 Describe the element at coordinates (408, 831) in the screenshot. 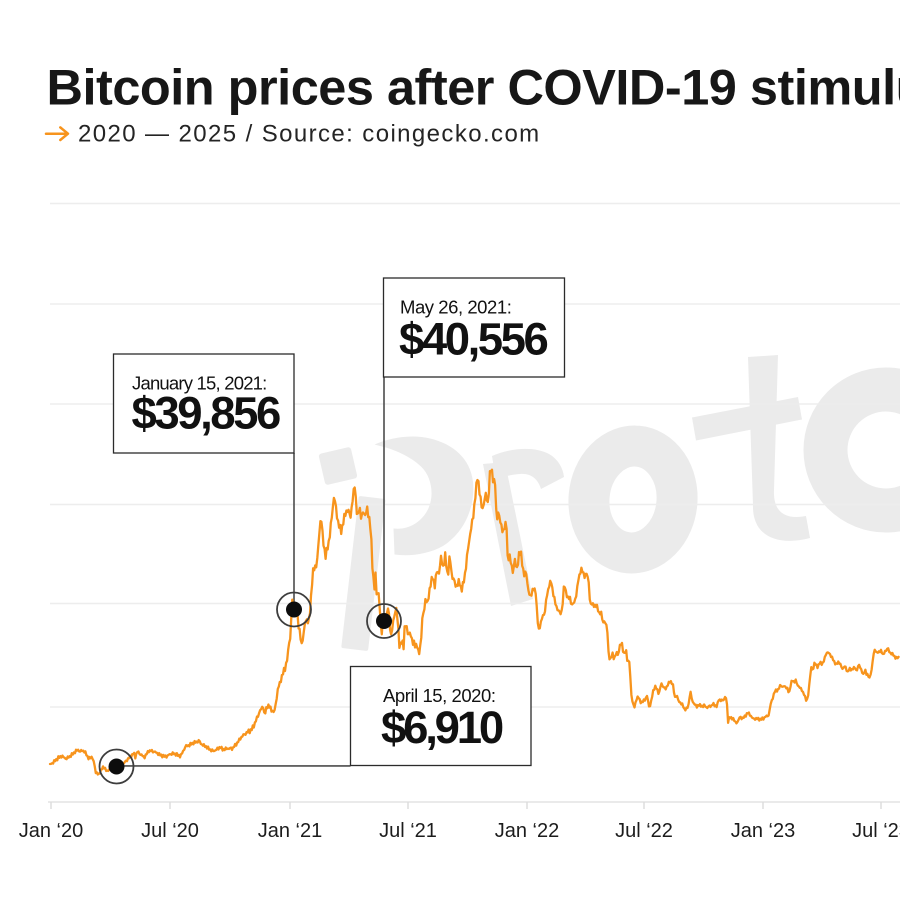

I see `svg-text: Jul ‘21` at that location.